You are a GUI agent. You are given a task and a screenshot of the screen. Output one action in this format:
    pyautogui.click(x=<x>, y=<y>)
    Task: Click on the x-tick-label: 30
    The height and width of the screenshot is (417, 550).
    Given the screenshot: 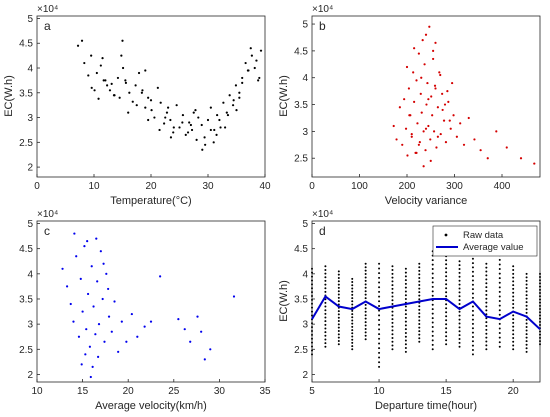 What is the action you would take?
    pyautogui.click(x=220, y=391)
    